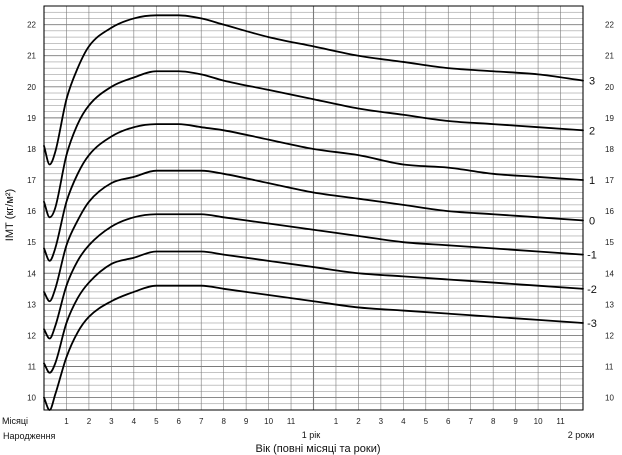 This screenshot has height=455, width=622. I want to click on y-tick-label-left: 20, so click(31, 87).